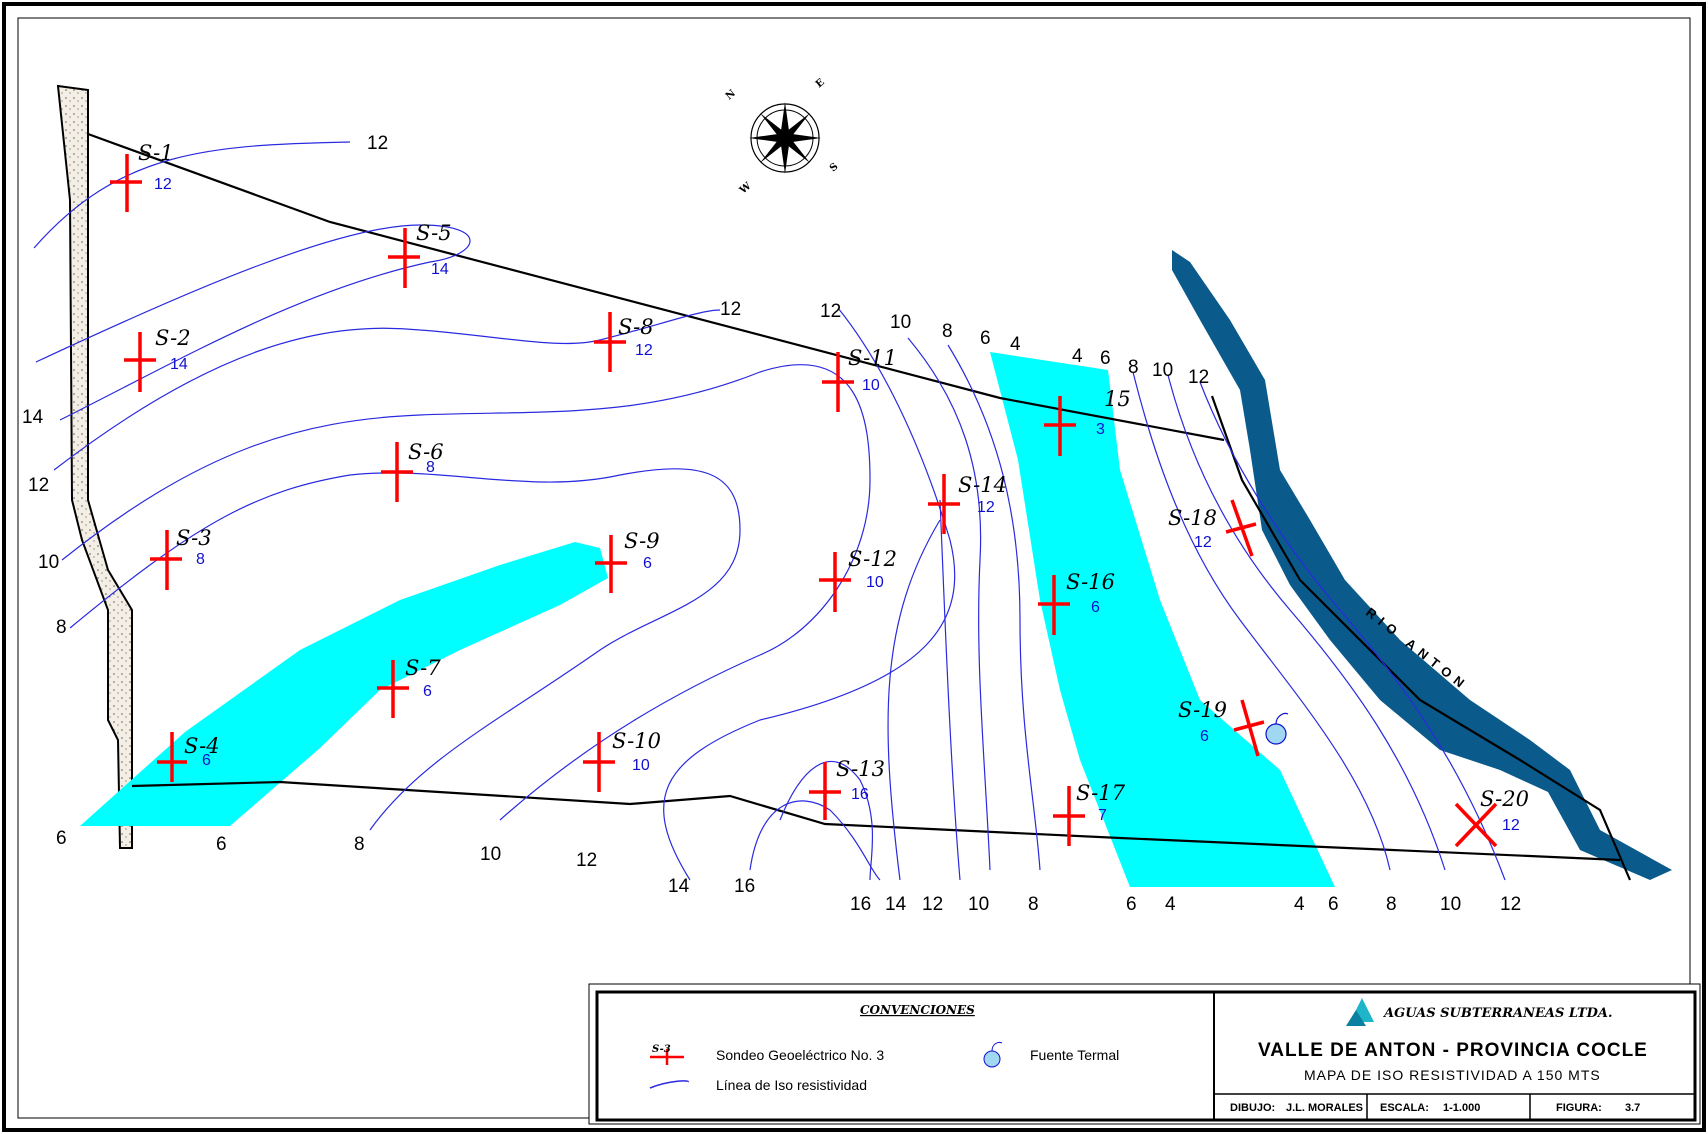 The height and width of the screenshot is (1134, 1708). What do you see at coordinates (993, 1054) in the screenshot?
I see `legend-spring-icon` at bounding box center [993, 1054].